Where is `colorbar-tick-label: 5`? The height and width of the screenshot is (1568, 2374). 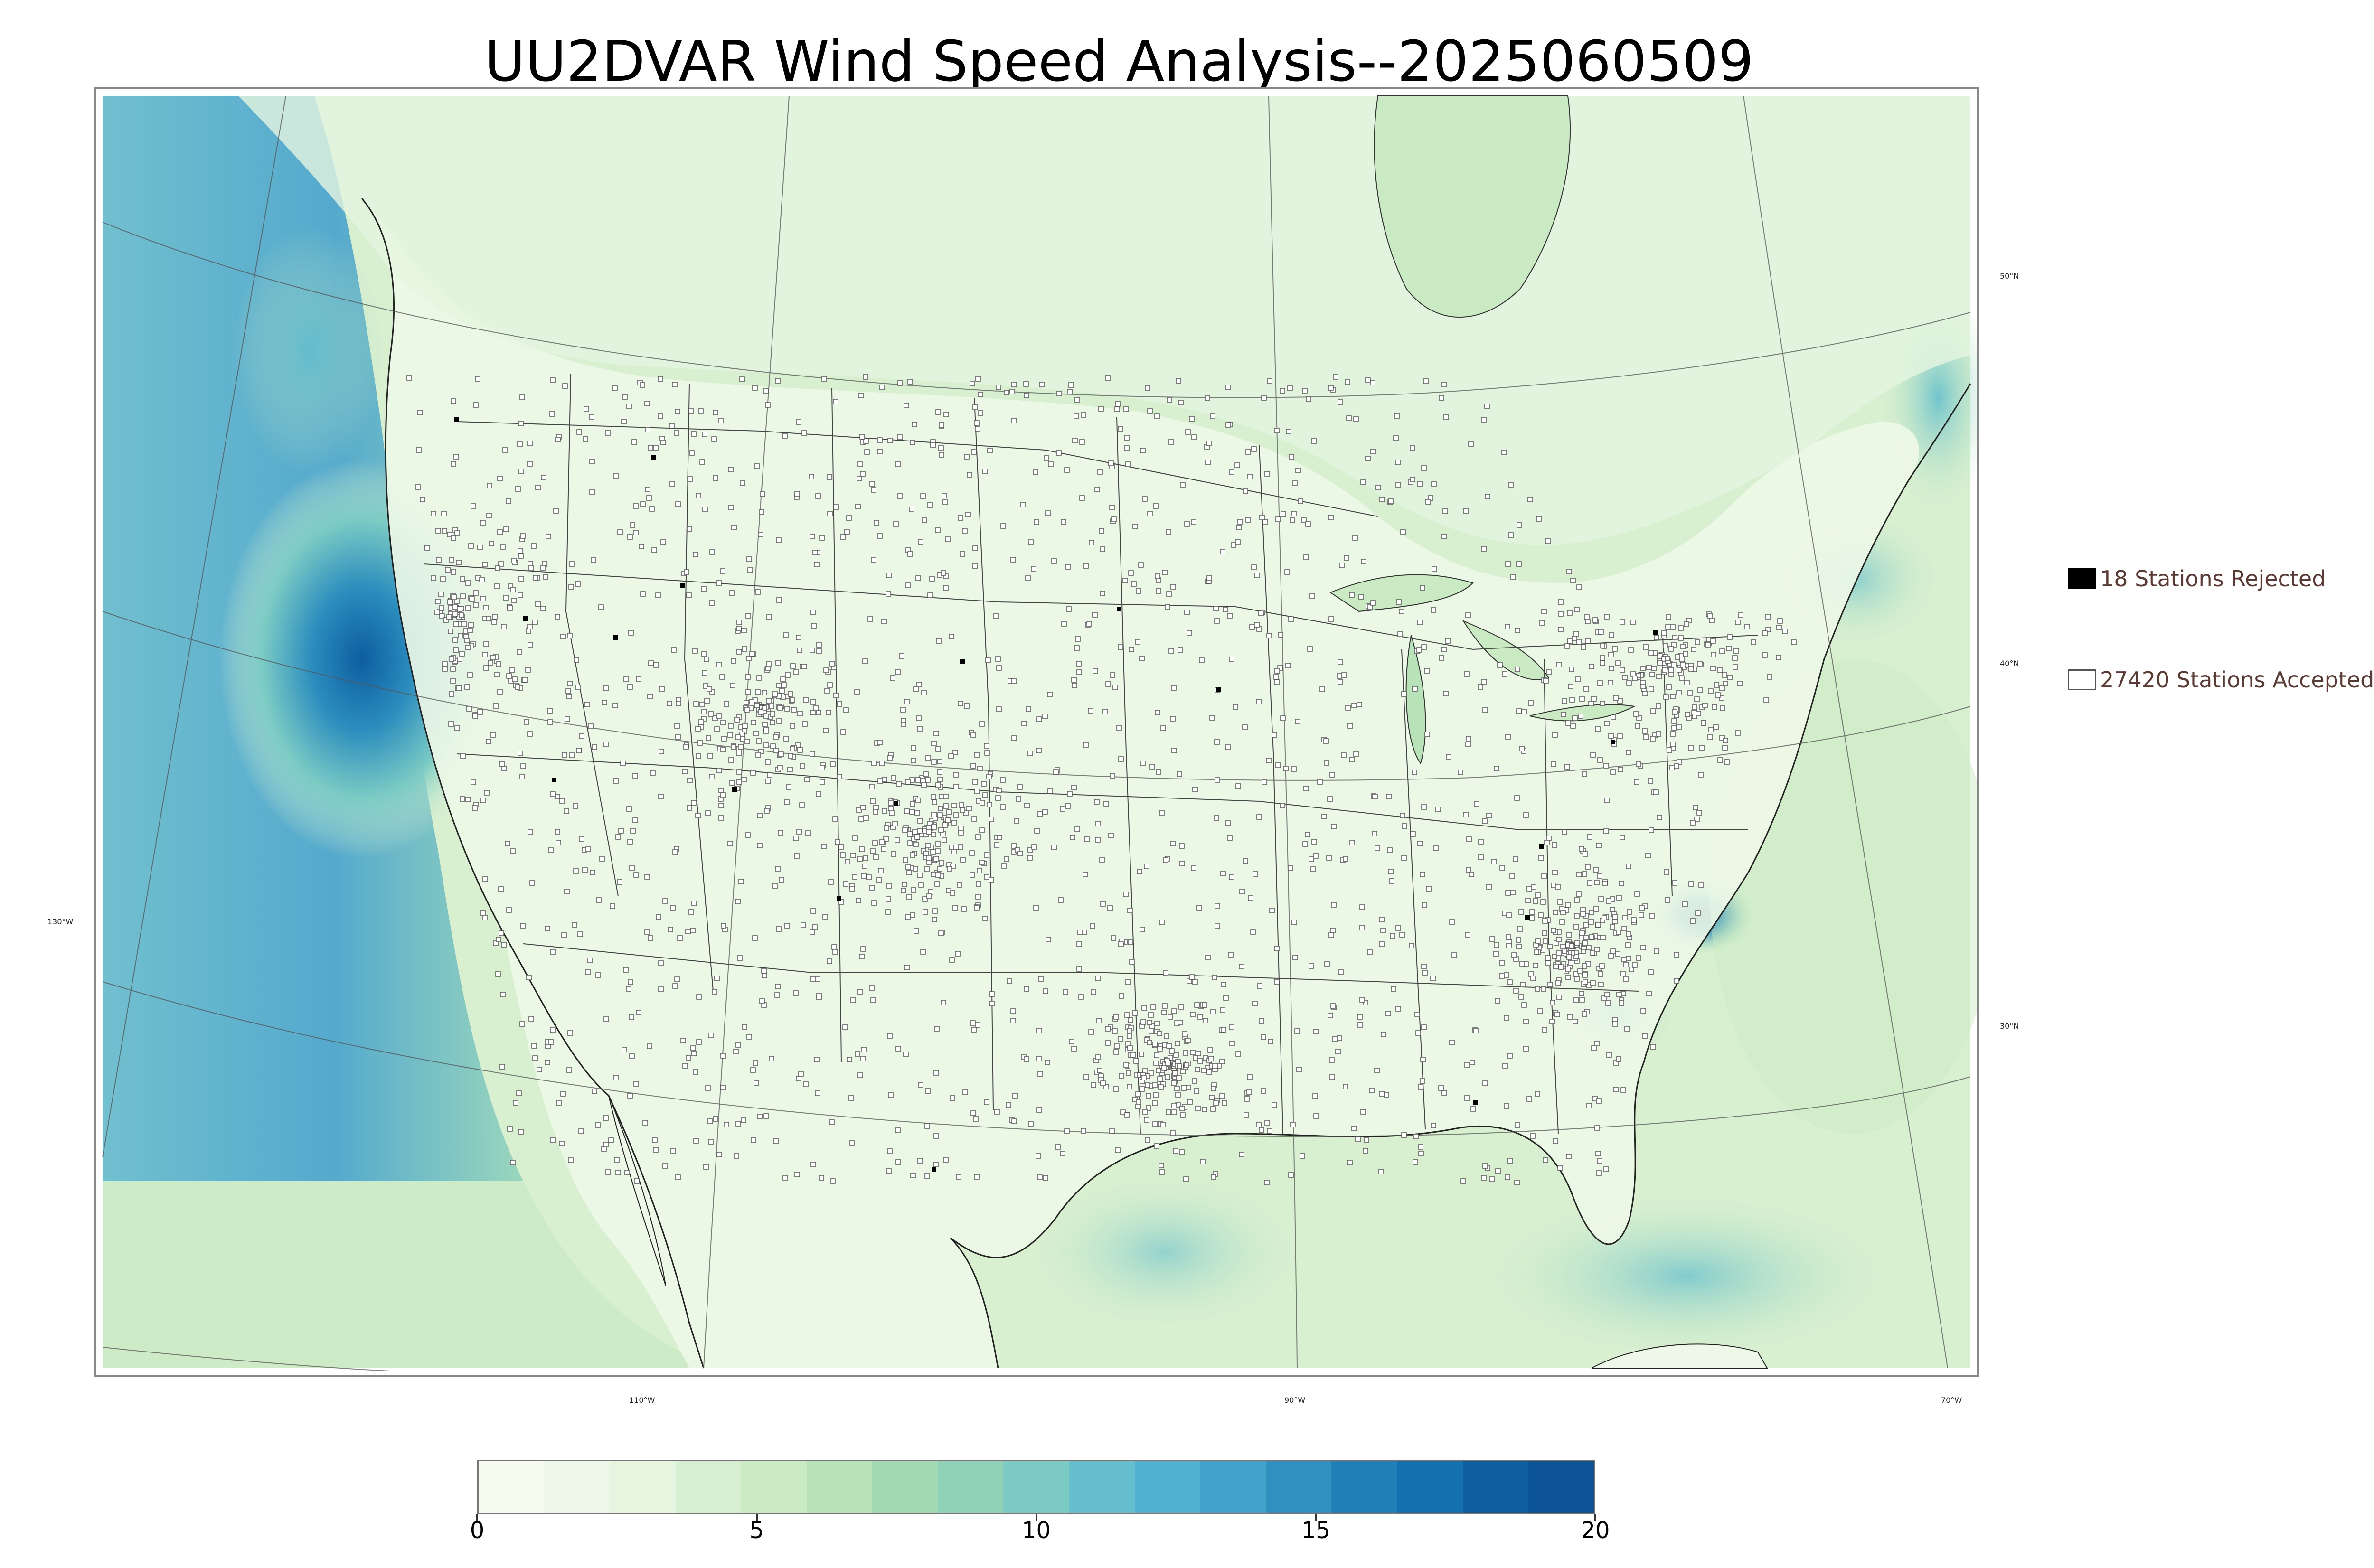 colorbar-tick-label: 5 is located at coordinates (756, 1531).